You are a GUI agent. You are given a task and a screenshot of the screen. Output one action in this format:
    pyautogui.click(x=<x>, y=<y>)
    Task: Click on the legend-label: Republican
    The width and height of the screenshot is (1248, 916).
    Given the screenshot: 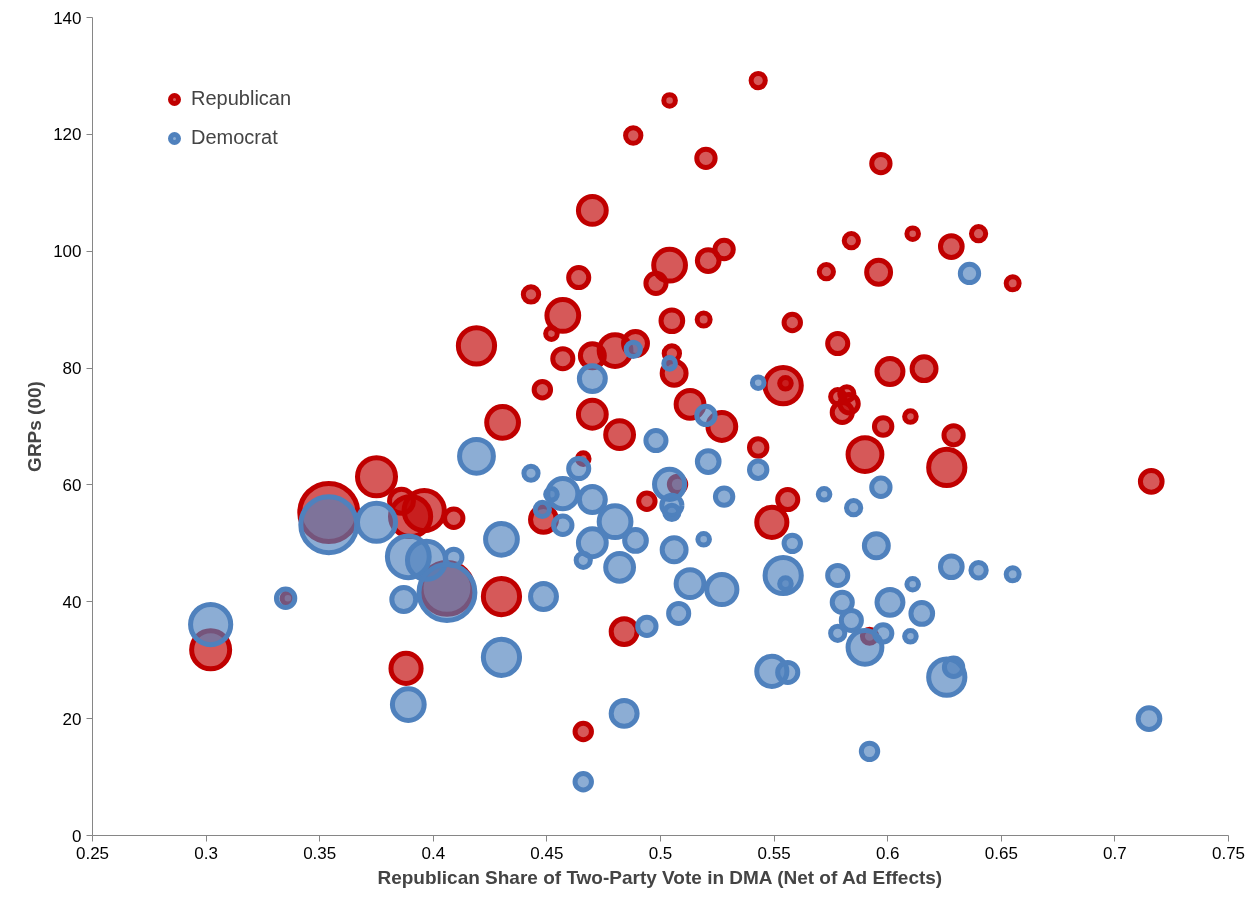 What is the action you would take?
    pyautogui.click(x=241, y=98)
    